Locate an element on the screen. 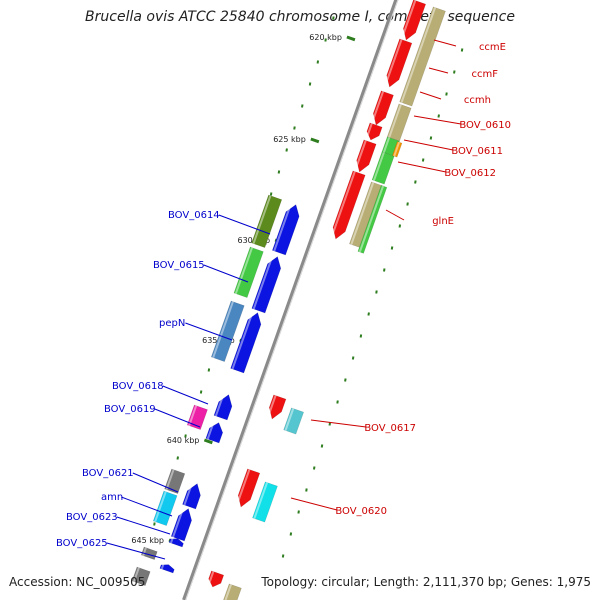 The image size is (600, 600). gene-BOV_0611-shade is located at coordinates (378, 166).